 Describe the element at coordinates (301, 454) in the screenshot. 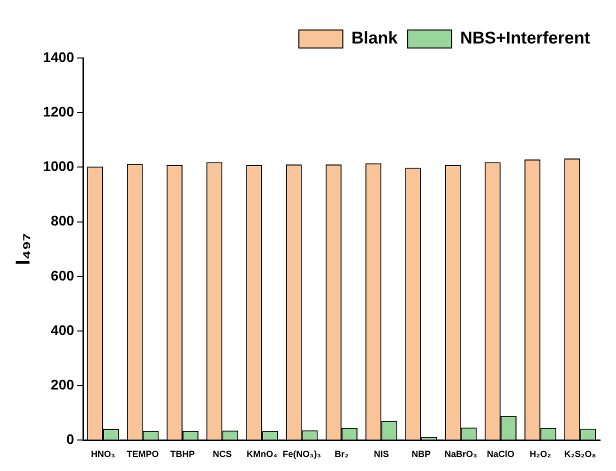

I see `x-tick-label: Fe(NO₃)₃` at that location.